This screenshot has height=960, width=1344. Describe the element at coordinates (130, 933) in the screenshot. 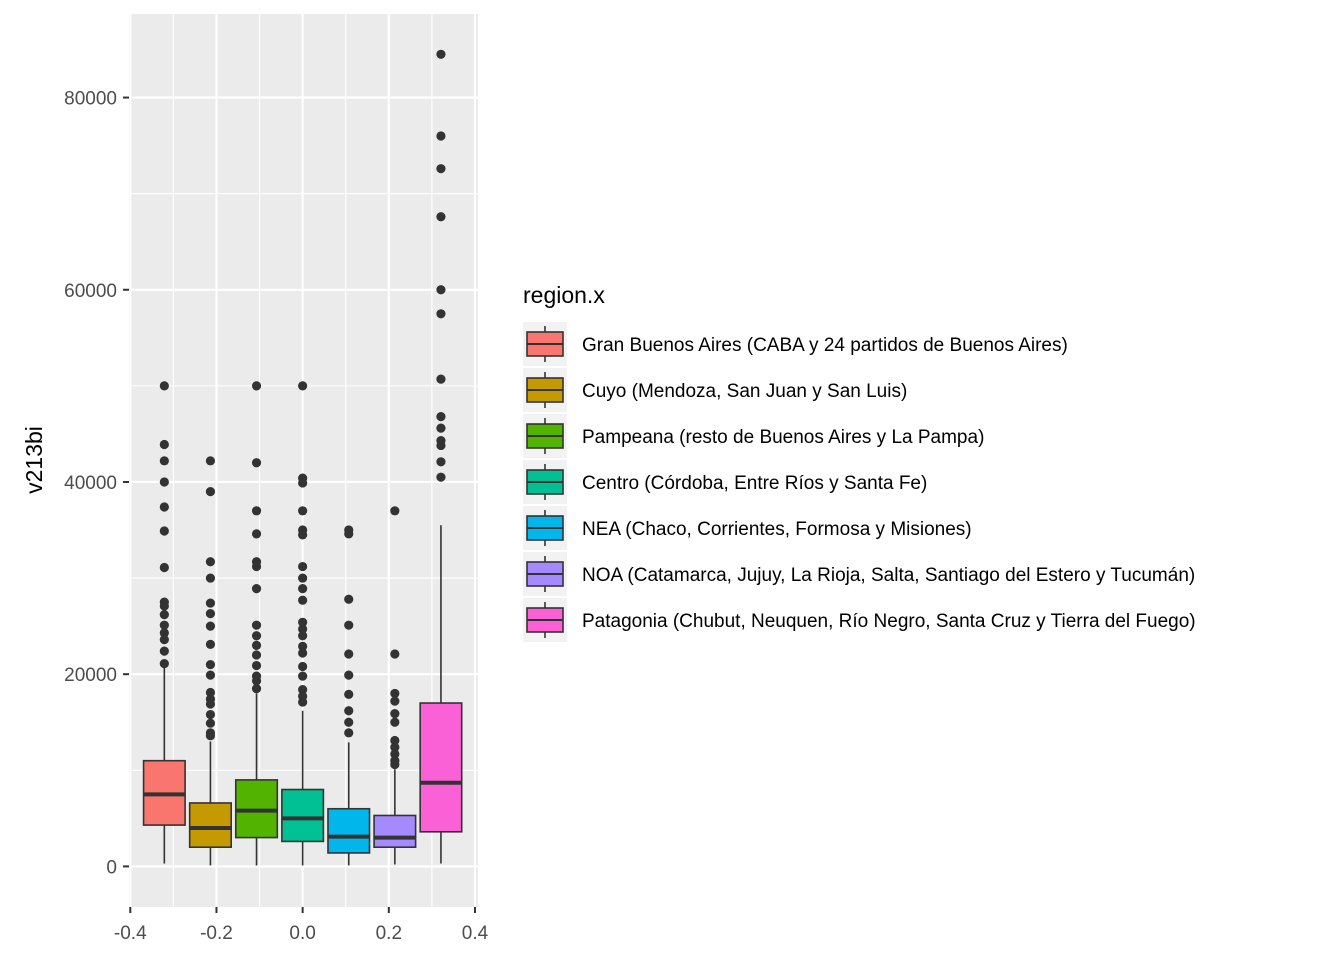

I see `x-tick-label: -0.4` at that location.